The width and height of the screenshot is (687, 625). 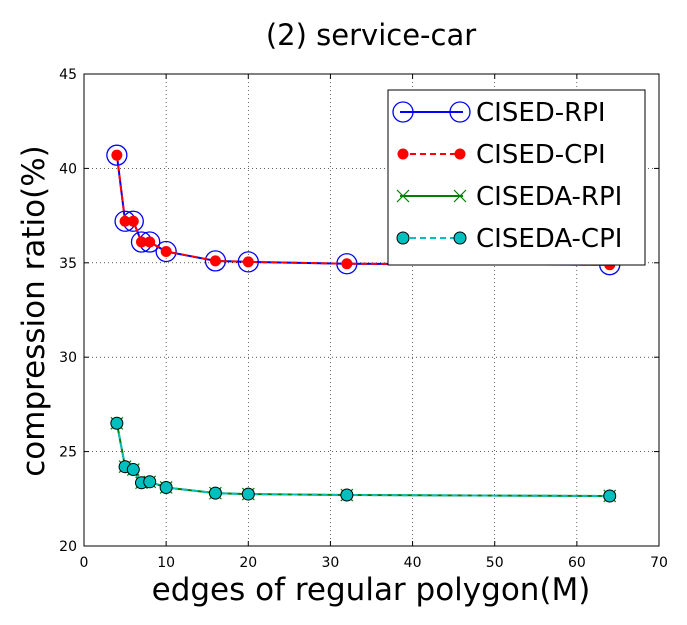 I want to click on data-point-cised-cpi-legend-a, so click(x=403, y=154).